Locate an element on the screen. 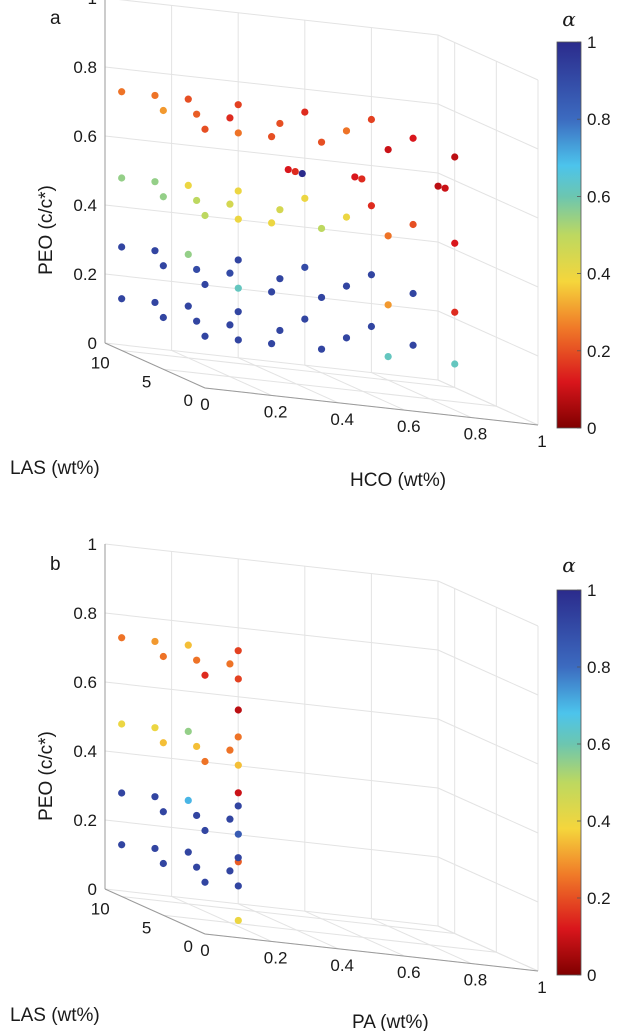 This screenshot has height=1031, width=622. colorbar-tick-label: 1 is located at coordinates (591, 42).